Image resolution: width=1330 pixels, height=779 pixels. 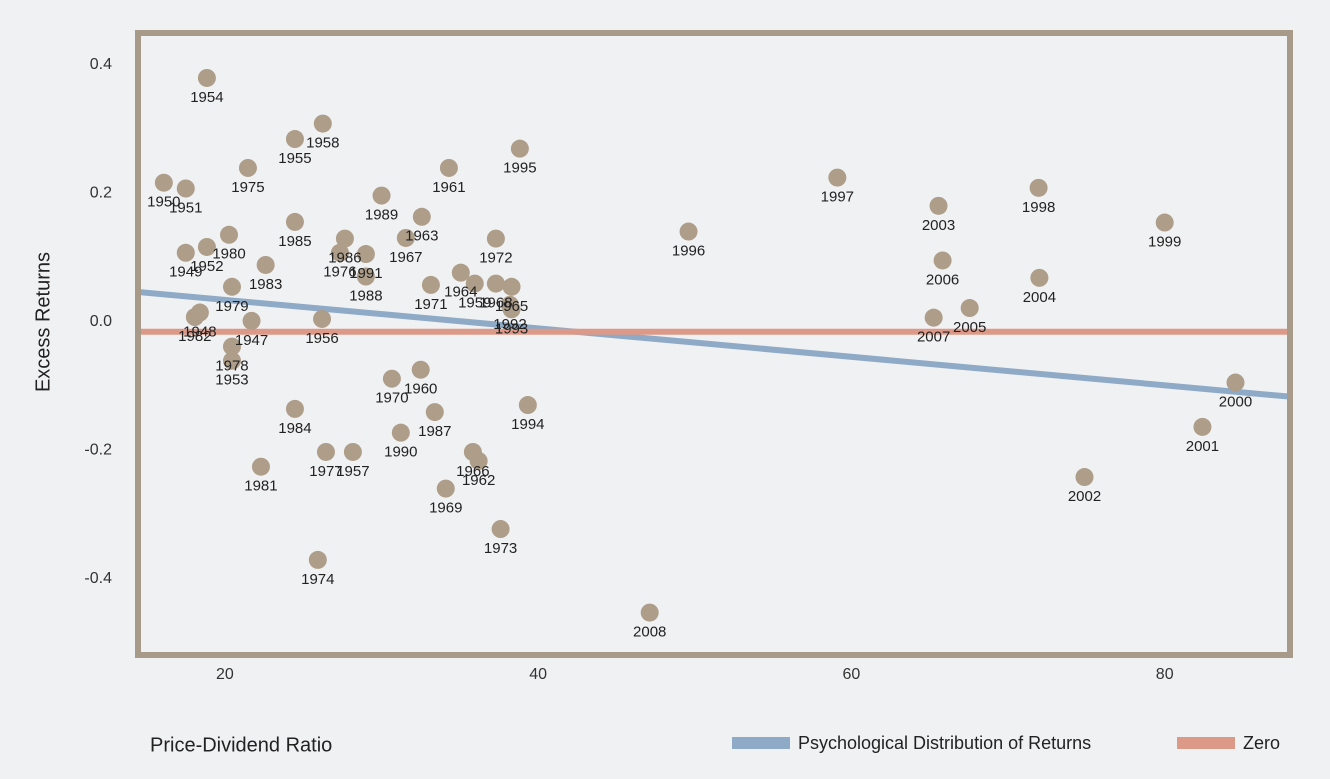 I want to click on point-label: 1970, so click(x=391, y=398).